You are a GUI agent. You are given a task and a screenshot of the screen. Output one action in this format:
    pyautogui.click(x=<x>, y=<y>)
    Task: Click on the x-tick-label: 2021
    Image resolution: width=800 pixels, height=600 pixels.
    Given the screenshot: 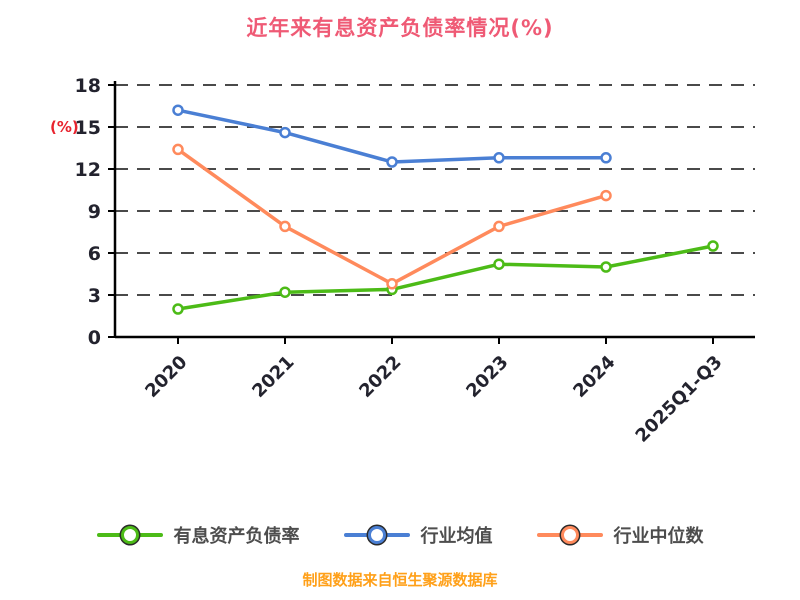 What is the action you would take?
    pyautogui.click(x=273, y=377)
    